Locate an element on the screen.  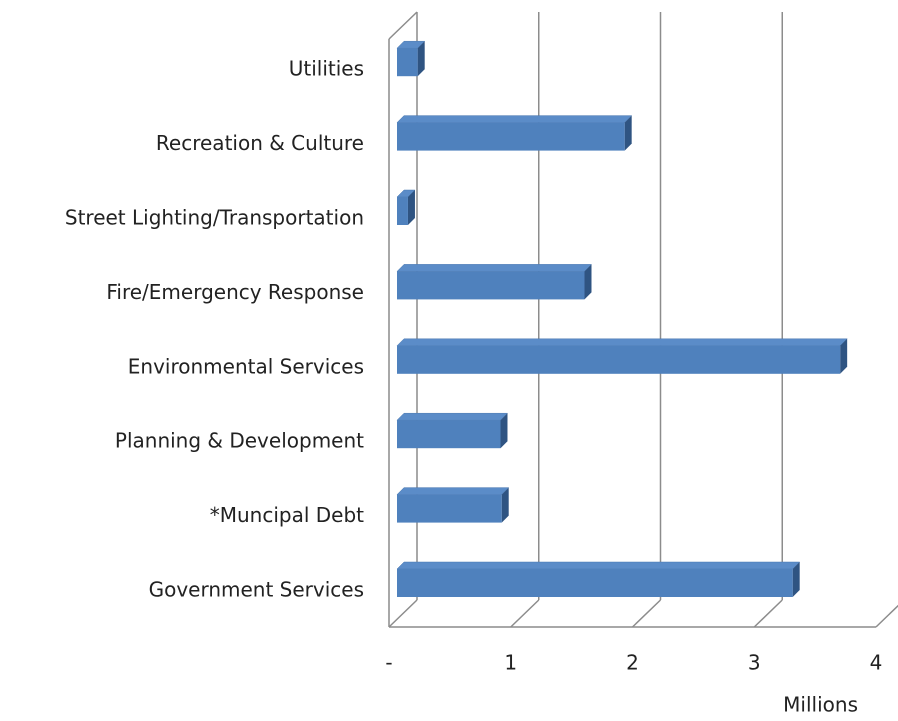
y-tick-label: Environmental Services is located at coordinates (246, 366).